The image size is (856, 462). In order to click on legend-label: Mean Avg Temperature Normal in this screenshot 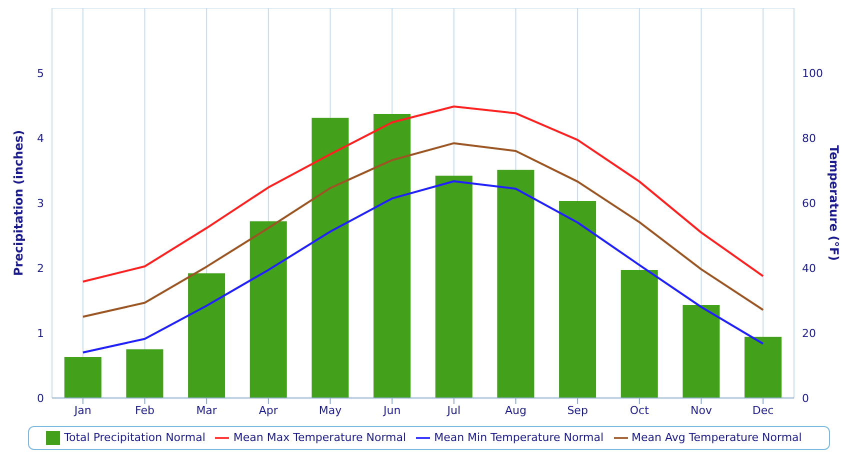, I will do `click(717, 437)`.